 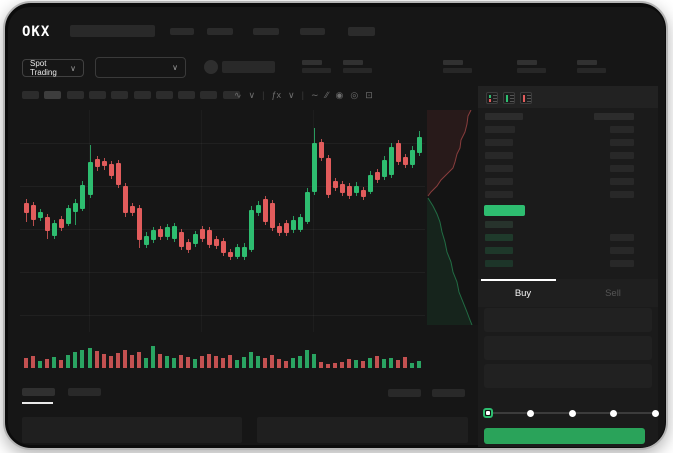 I want to click on book-view-combined-icon, so click(x=492, y=98).